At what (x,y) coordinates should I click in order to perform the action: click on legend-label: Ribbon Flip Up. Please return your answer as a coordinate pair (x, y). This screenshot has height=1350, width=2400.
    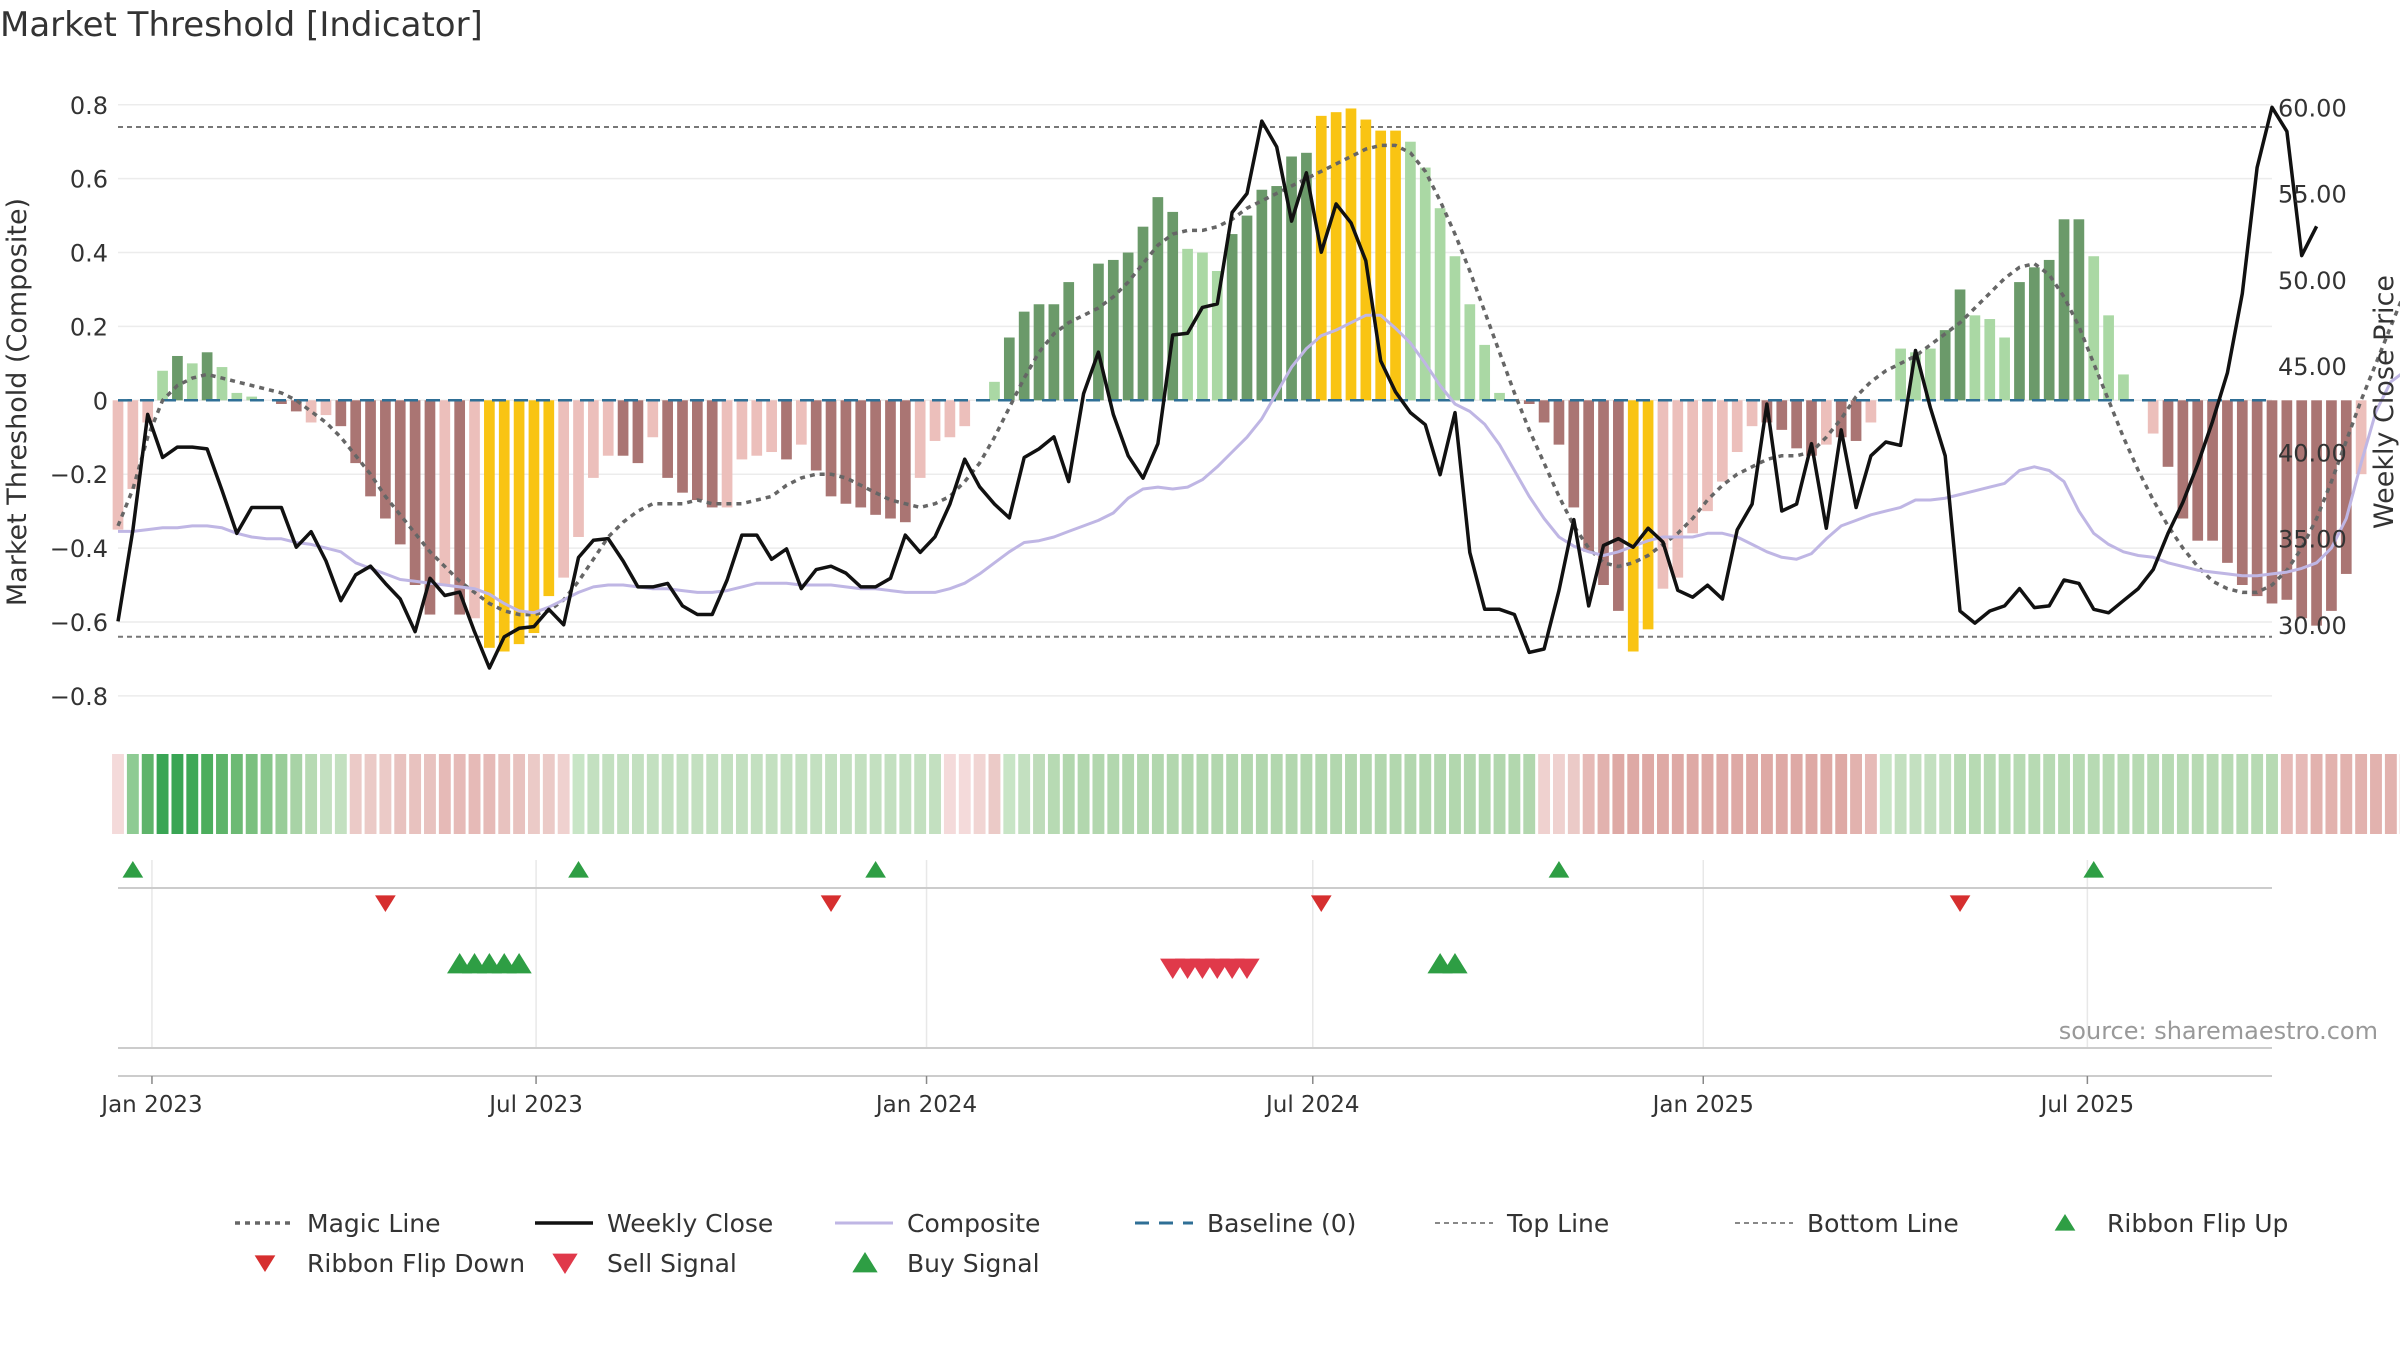
    Looking at the image, I should click on (2197, 1223).